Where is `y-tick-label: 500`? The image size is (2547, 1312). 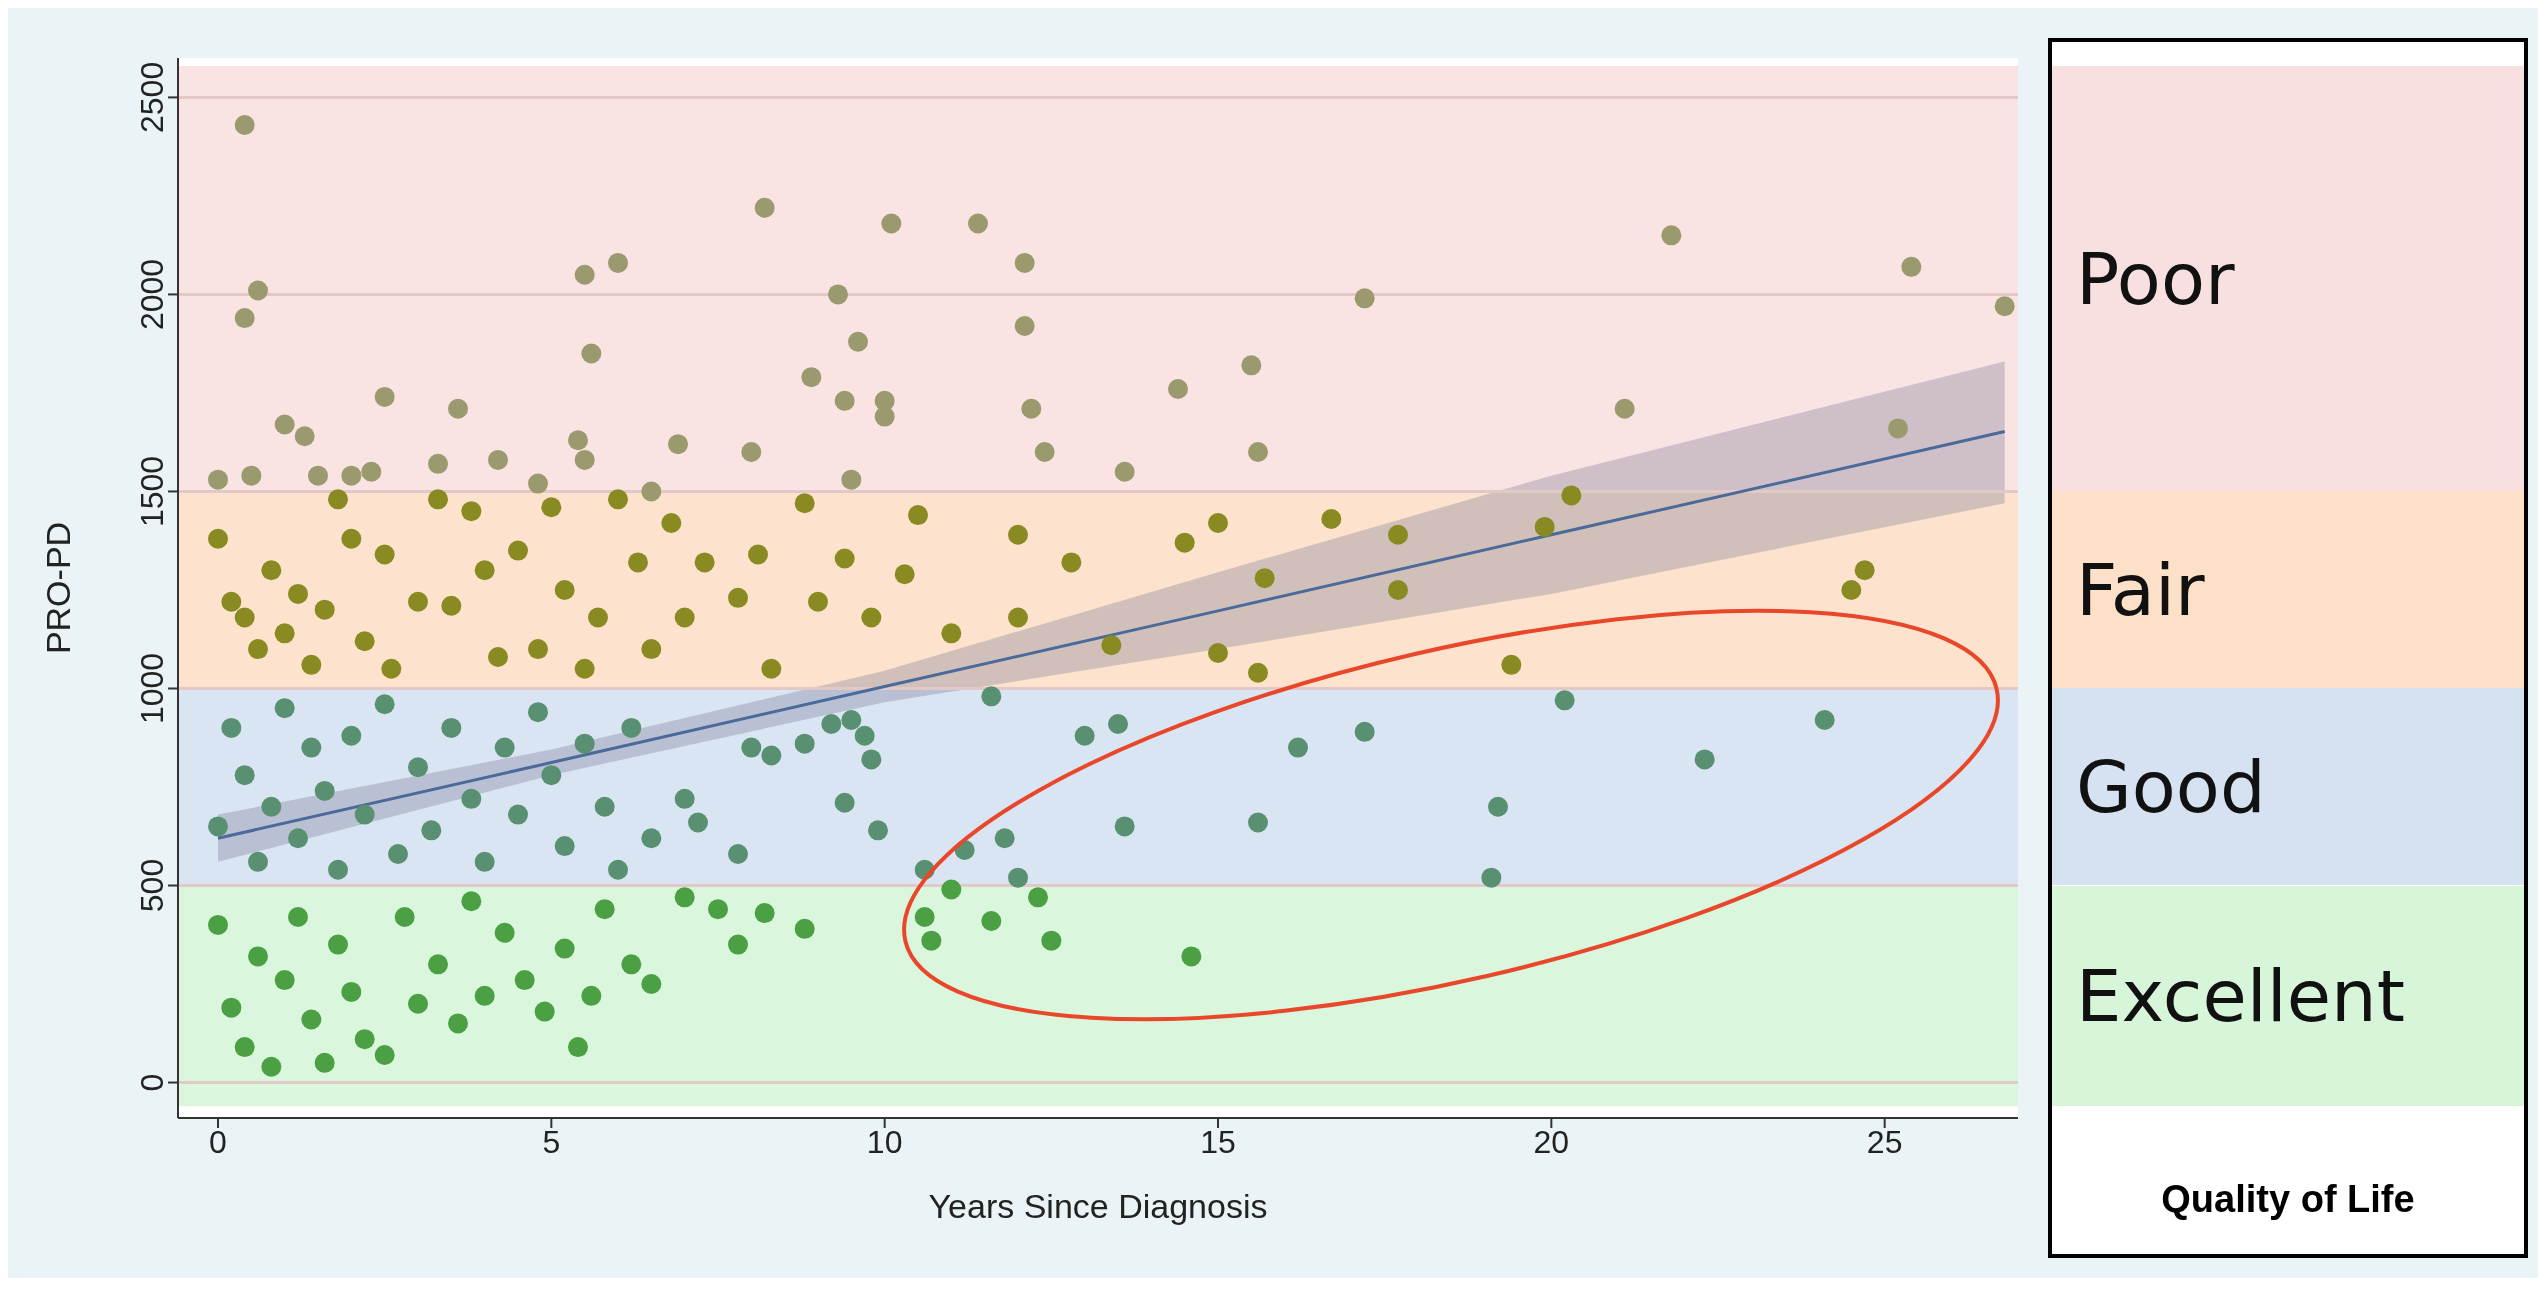
y-tick-label: 500 is located at coordinates (152, 885).